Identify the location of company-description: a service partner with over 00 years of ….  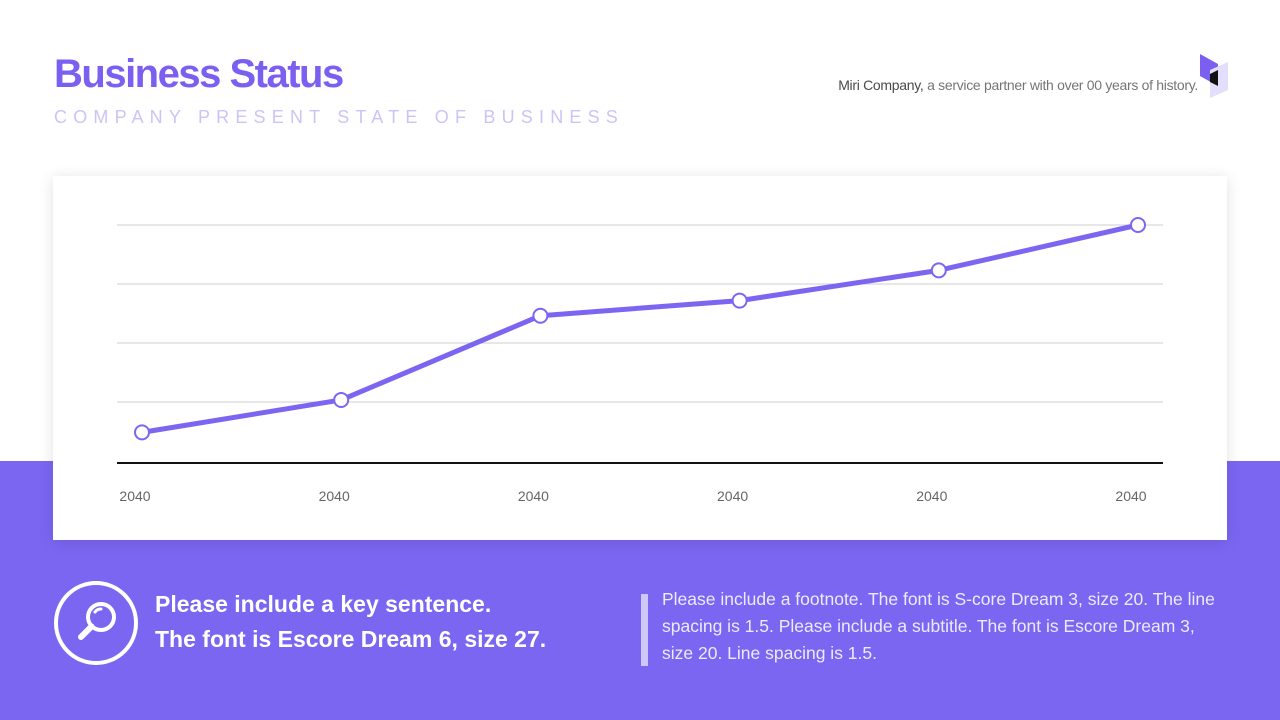
(1060, 85).